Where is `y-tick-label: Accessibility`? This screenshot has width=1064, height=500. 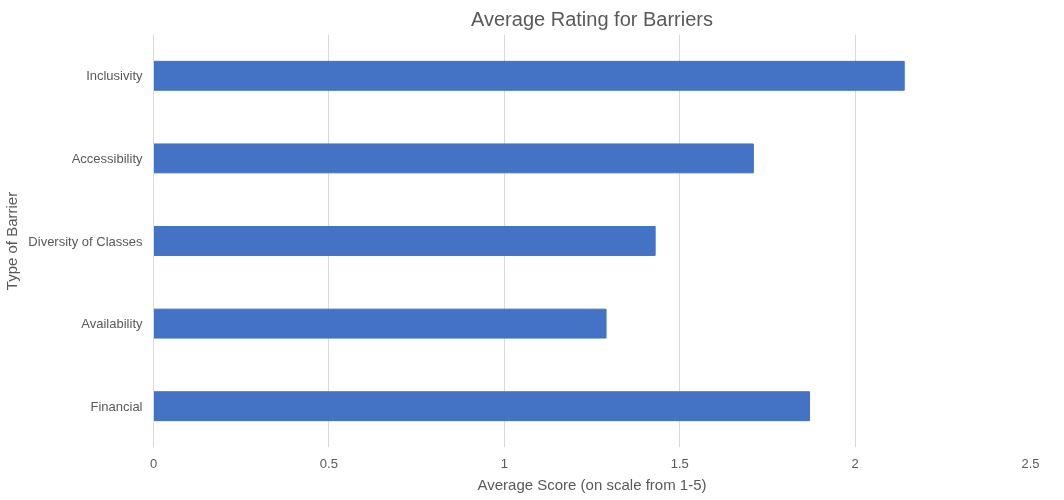
y-tick-label: Accessibility is located at coordinates (107, 158).